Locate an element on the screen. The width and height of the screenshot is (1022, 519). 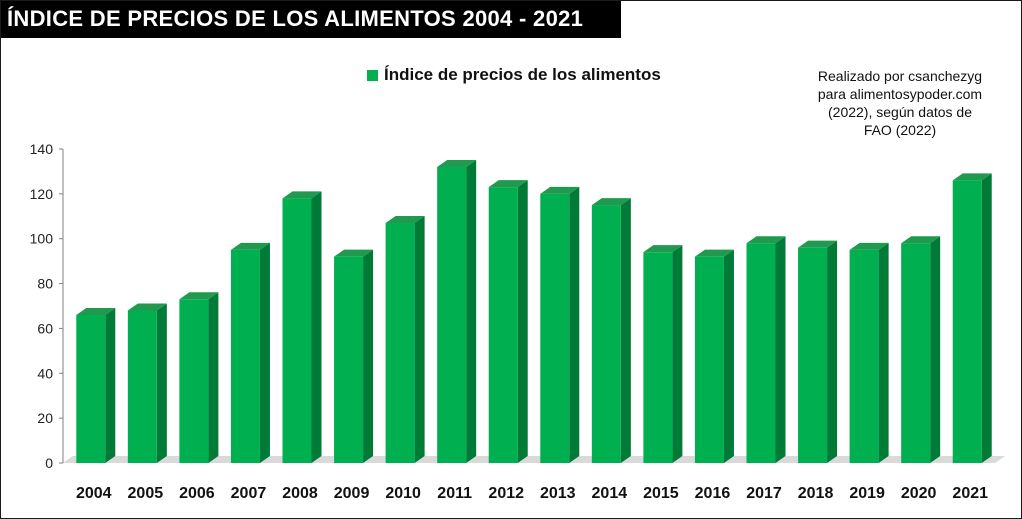
x-tick-label: 2017 is located at coordinates (764, 493).